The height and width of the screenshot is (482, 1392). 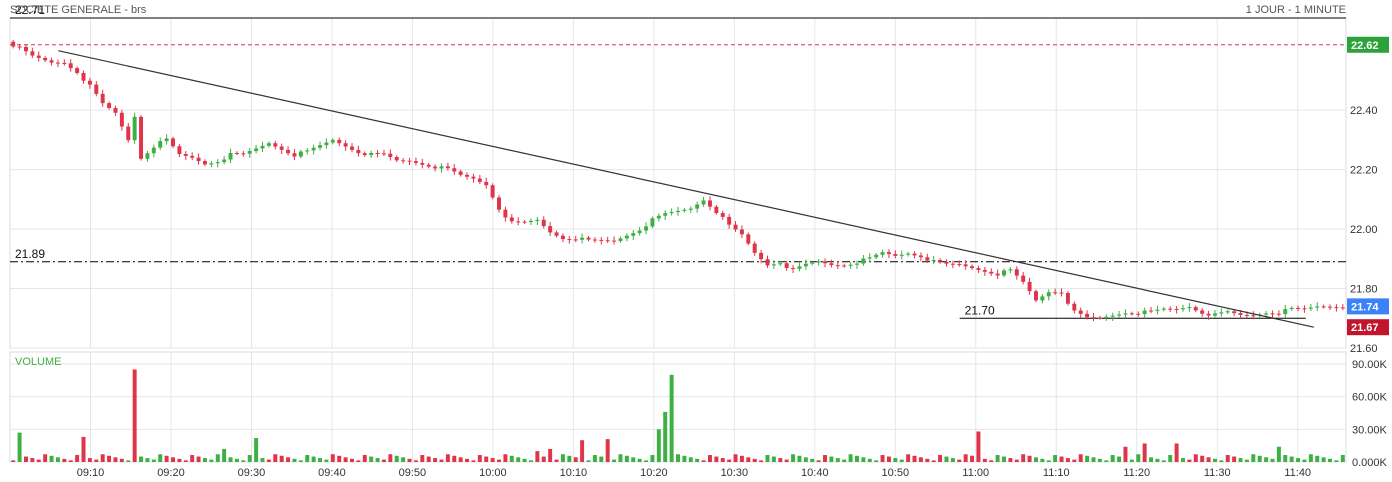 What do you see at coordinates (1364, 349) in the screenshot?
I see `y-tick-label: 21.60` at bounding box center [1364, 349].